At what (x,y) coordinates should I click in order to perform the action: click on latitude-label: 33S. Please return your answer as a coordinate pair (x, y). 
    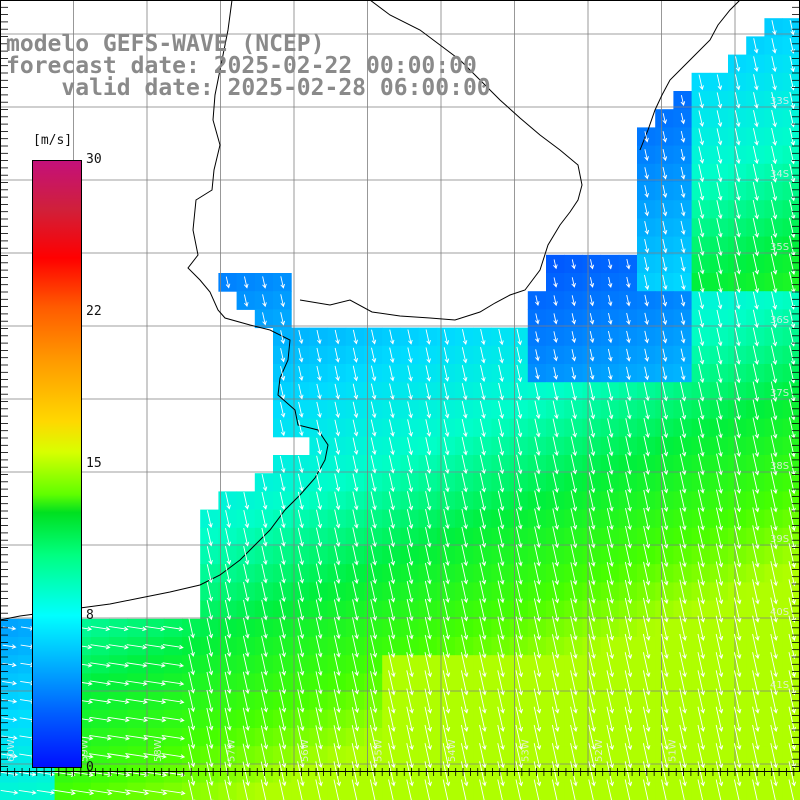
    Looking at the image, I should click on (779, 101).